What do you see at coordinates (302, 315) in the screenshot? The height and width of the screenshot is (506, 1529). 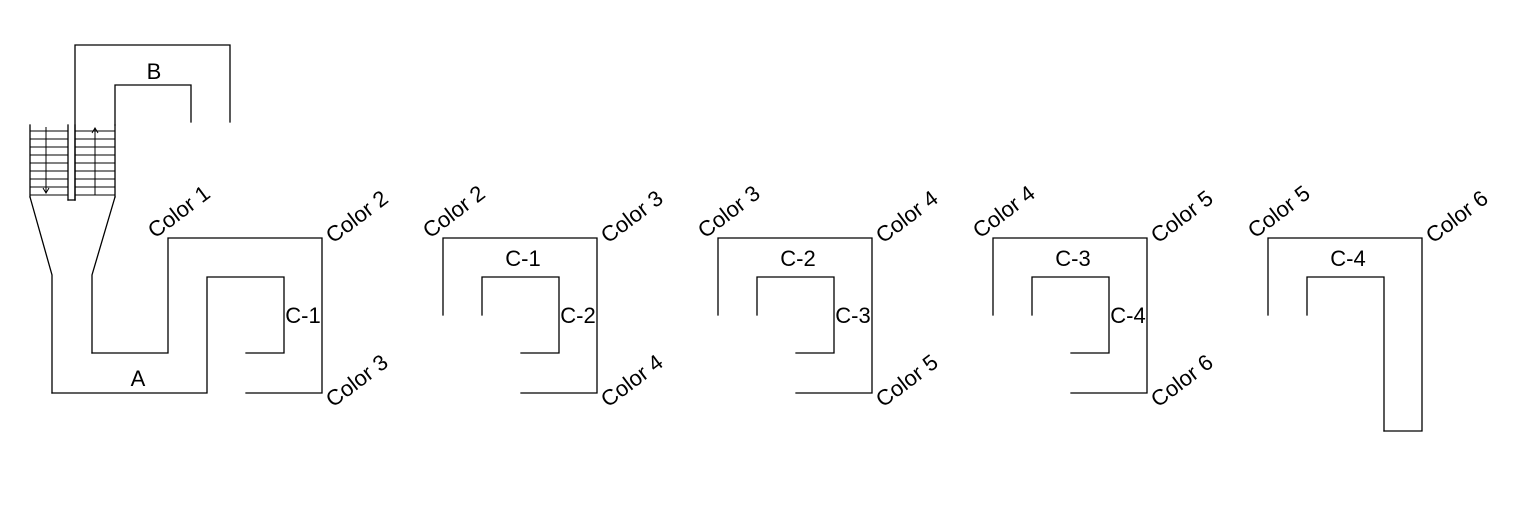 I see `panel-0-inner-label: C-1` at bounding box center [302, 315].